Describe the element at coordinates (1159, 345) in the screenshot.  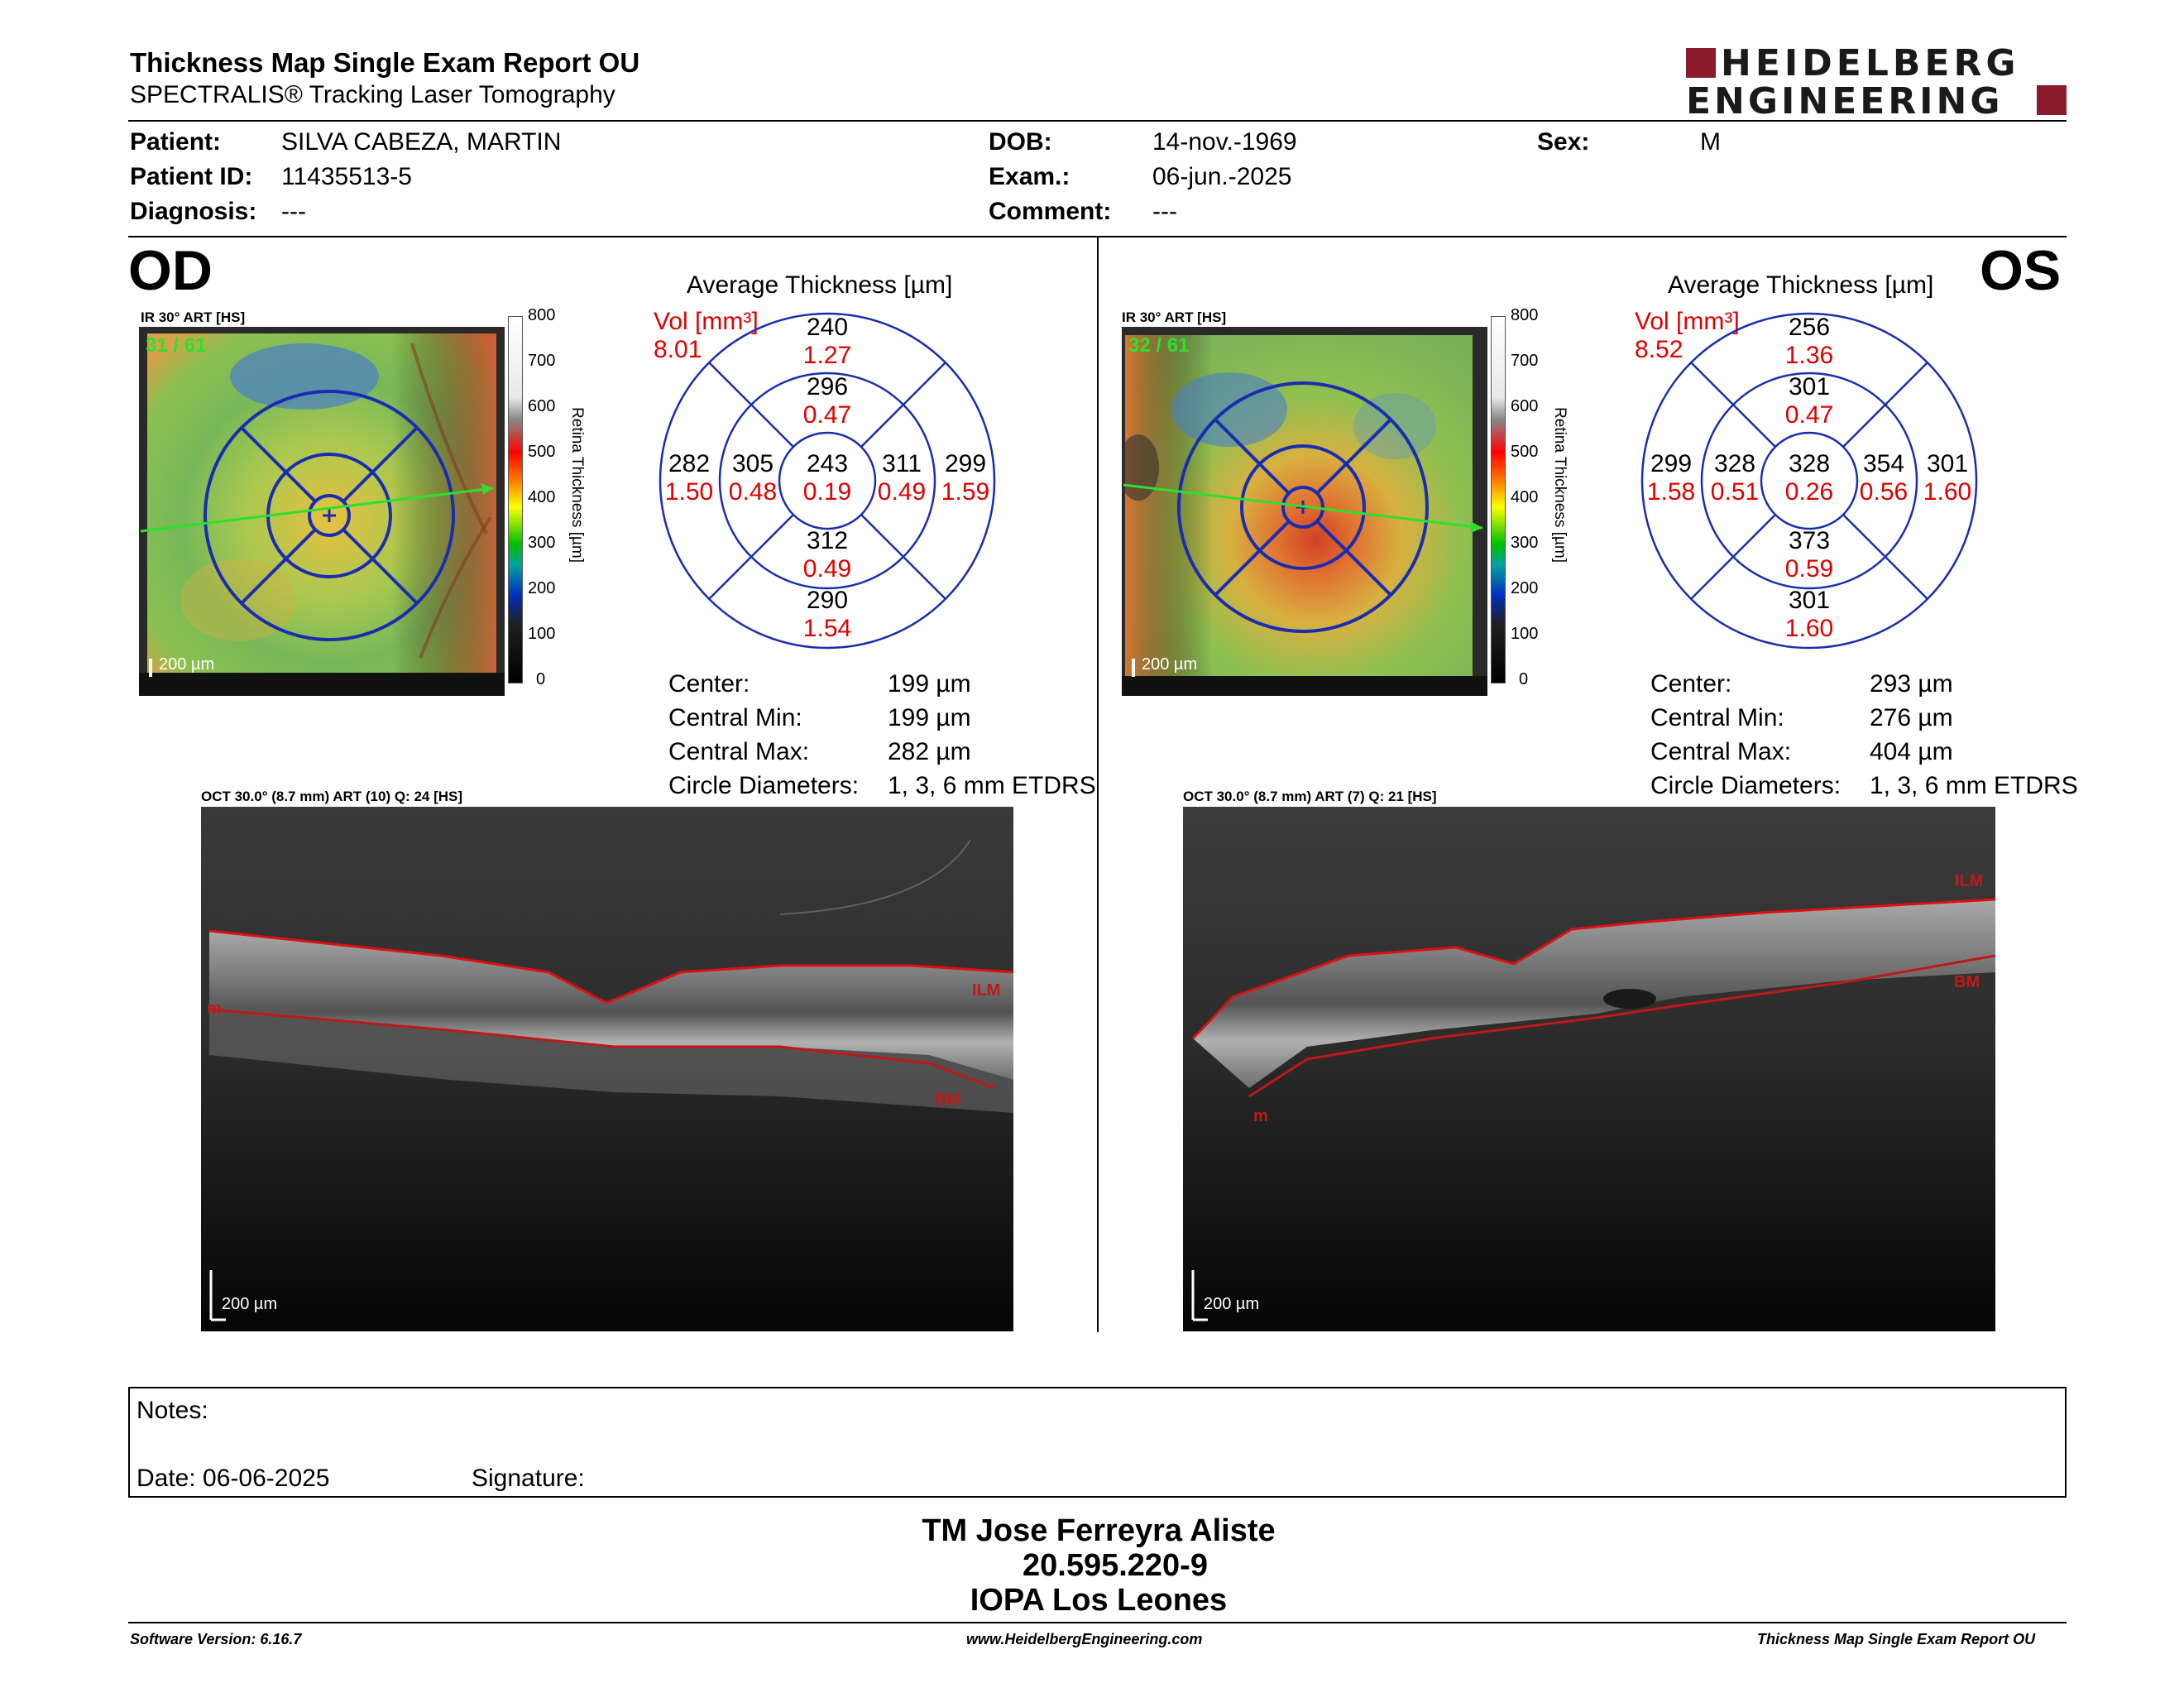
I see `os-frame-counter: 32 / 61` at that location.